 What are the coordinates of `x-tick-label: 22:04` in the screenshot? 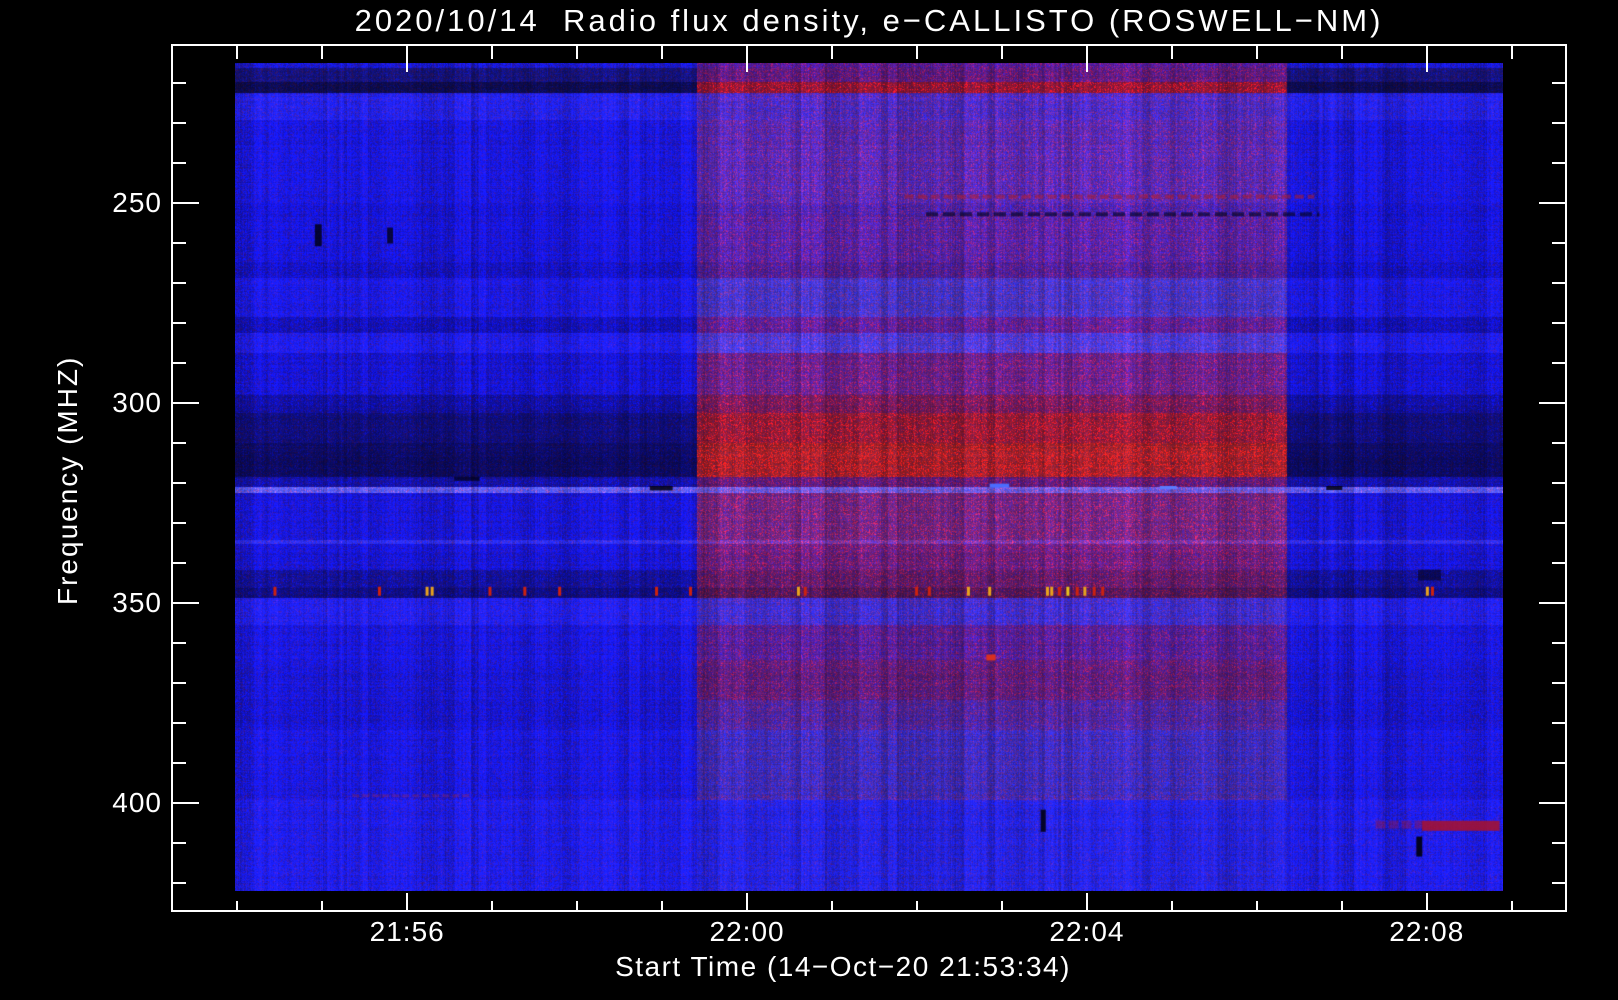 It's located at (1087, 931).